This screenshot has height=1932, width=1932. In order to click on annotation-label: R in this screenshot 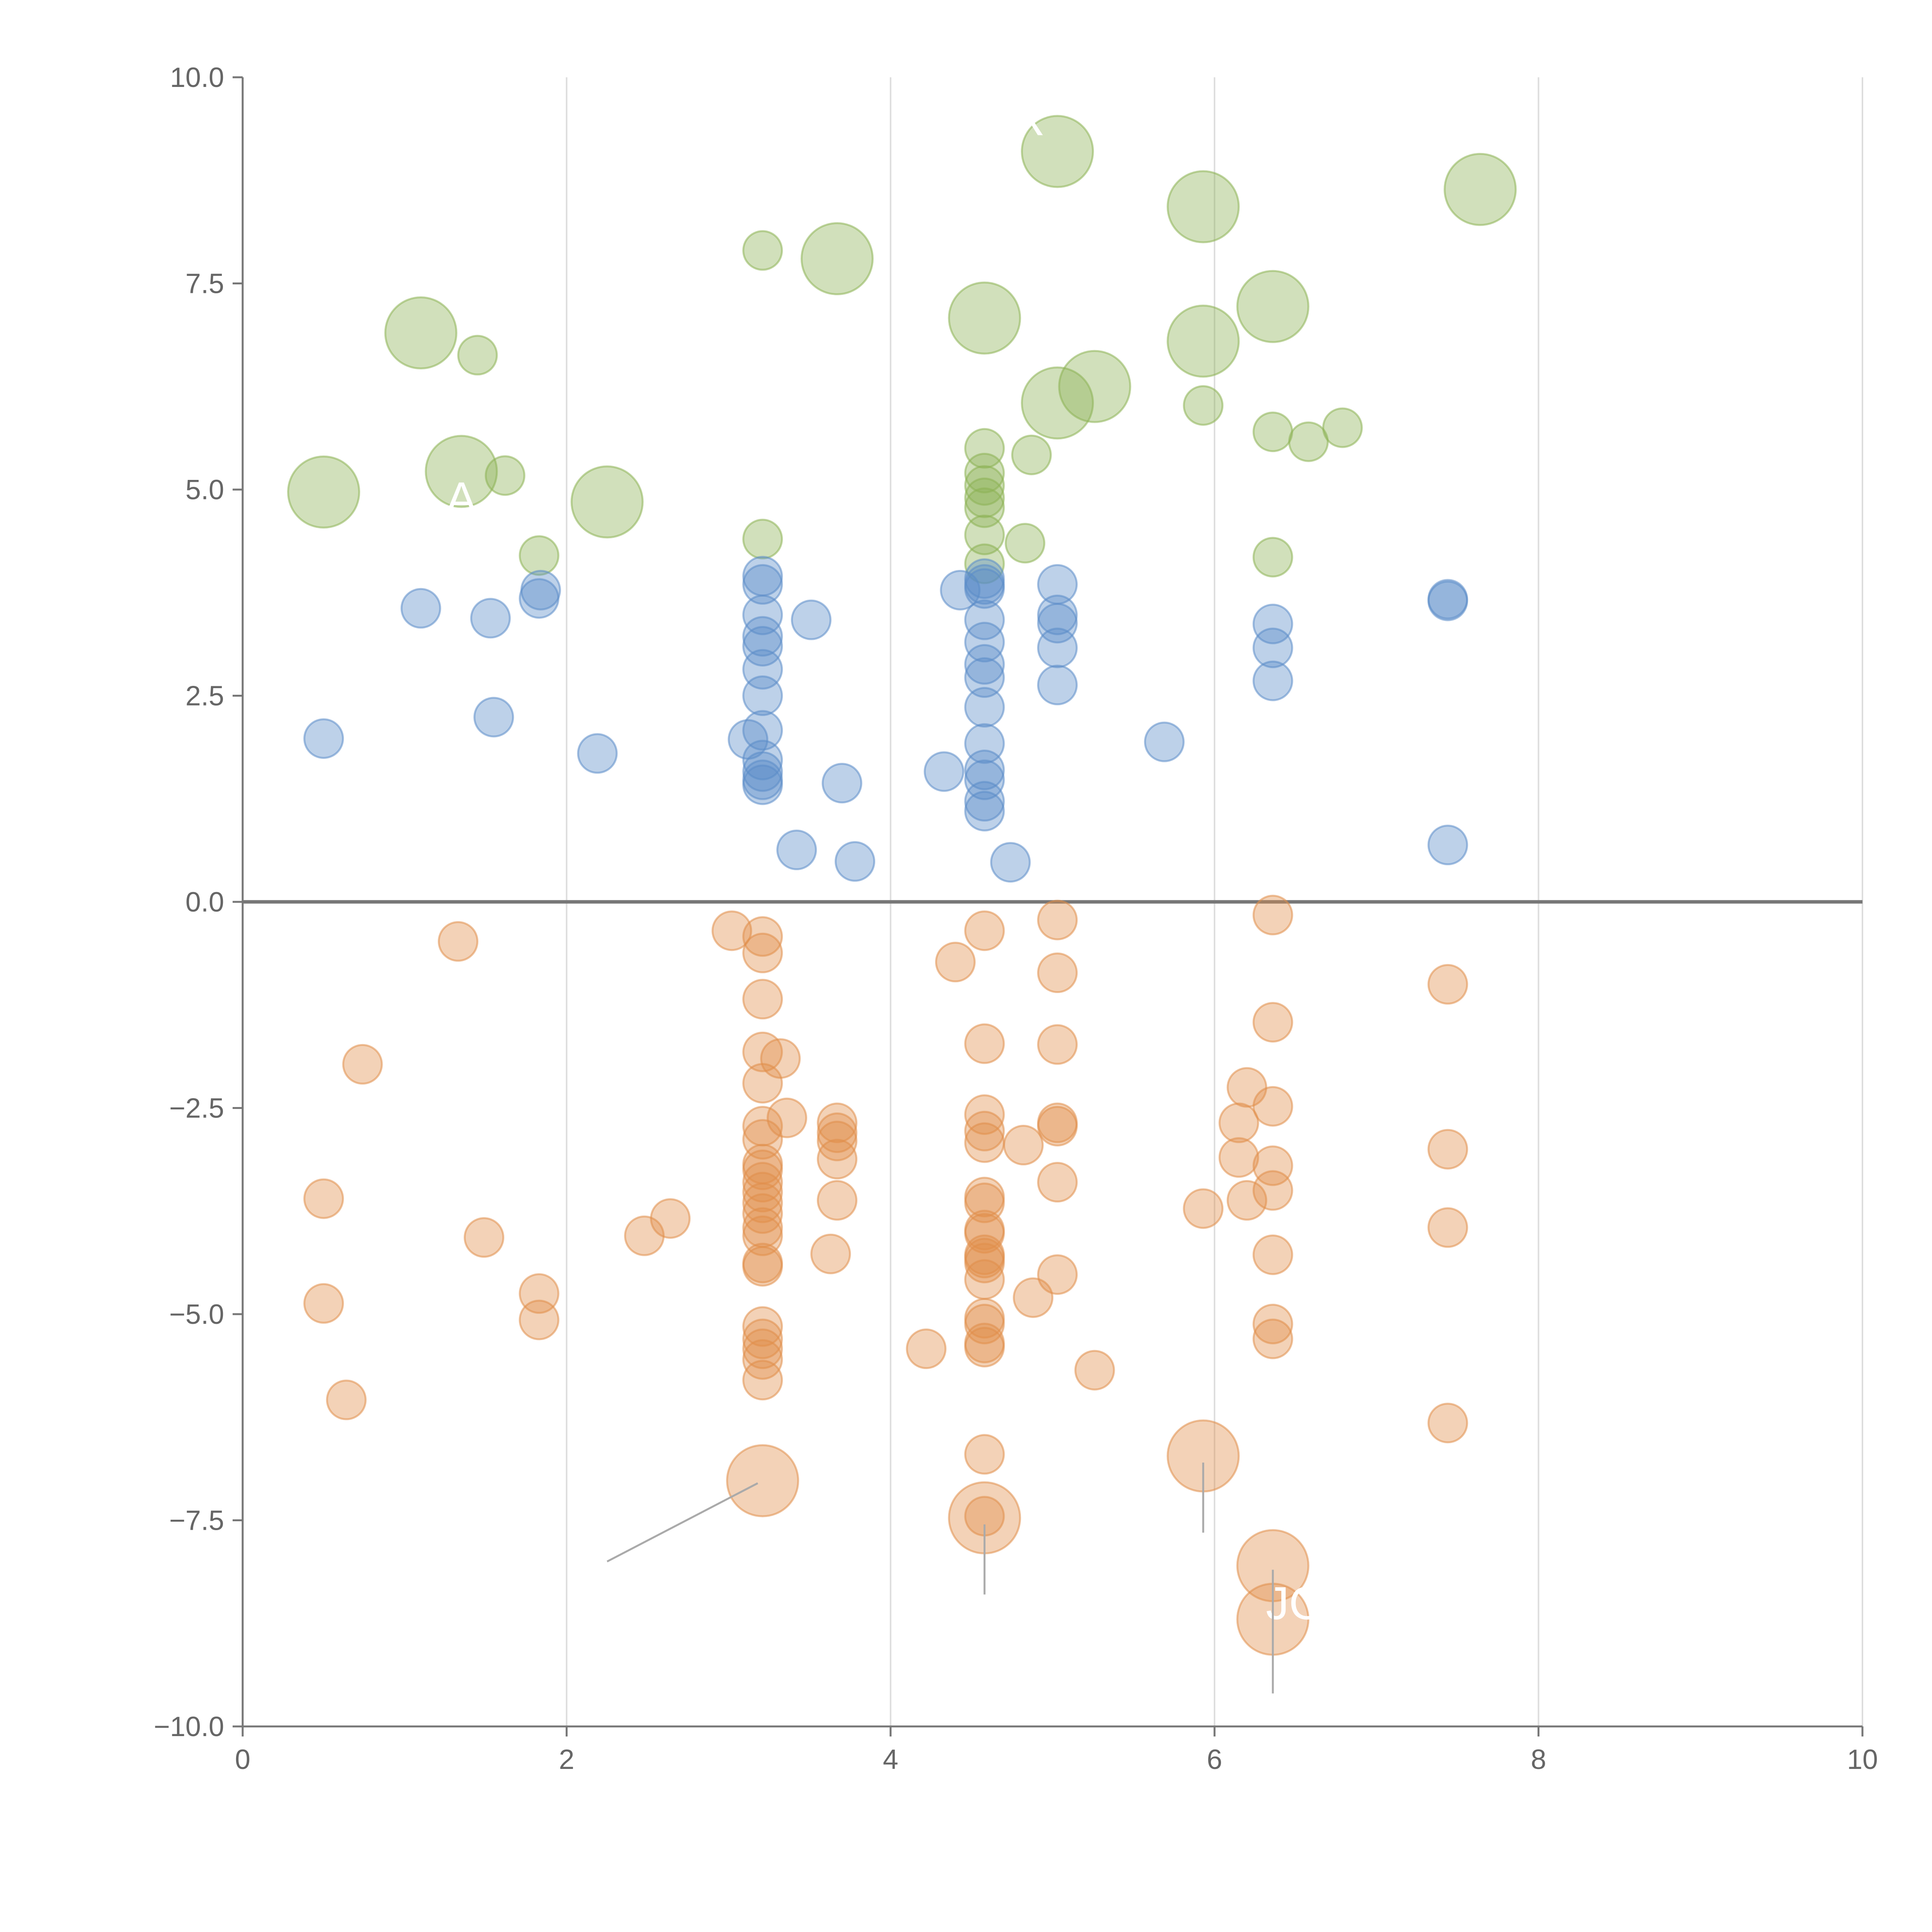, I will do `click(1028, 119)`.